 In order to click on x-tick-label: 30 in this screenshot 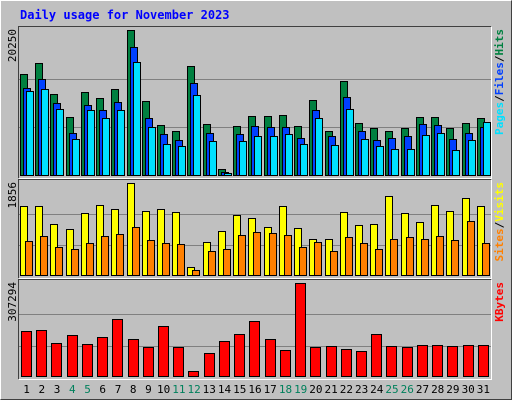, I will do `click(468, 389)`.